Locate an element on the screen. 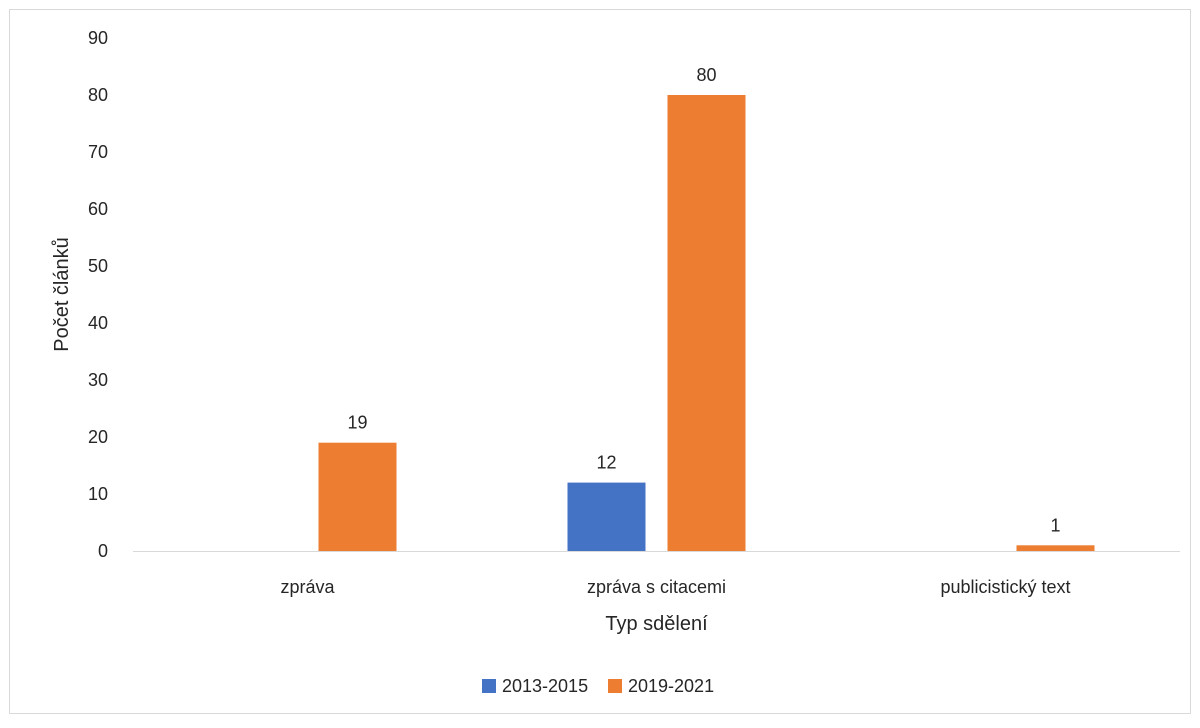 The image size is (1200, 728). x-tick-label: zpráva s citacemi is located at coordinates (656, 587).